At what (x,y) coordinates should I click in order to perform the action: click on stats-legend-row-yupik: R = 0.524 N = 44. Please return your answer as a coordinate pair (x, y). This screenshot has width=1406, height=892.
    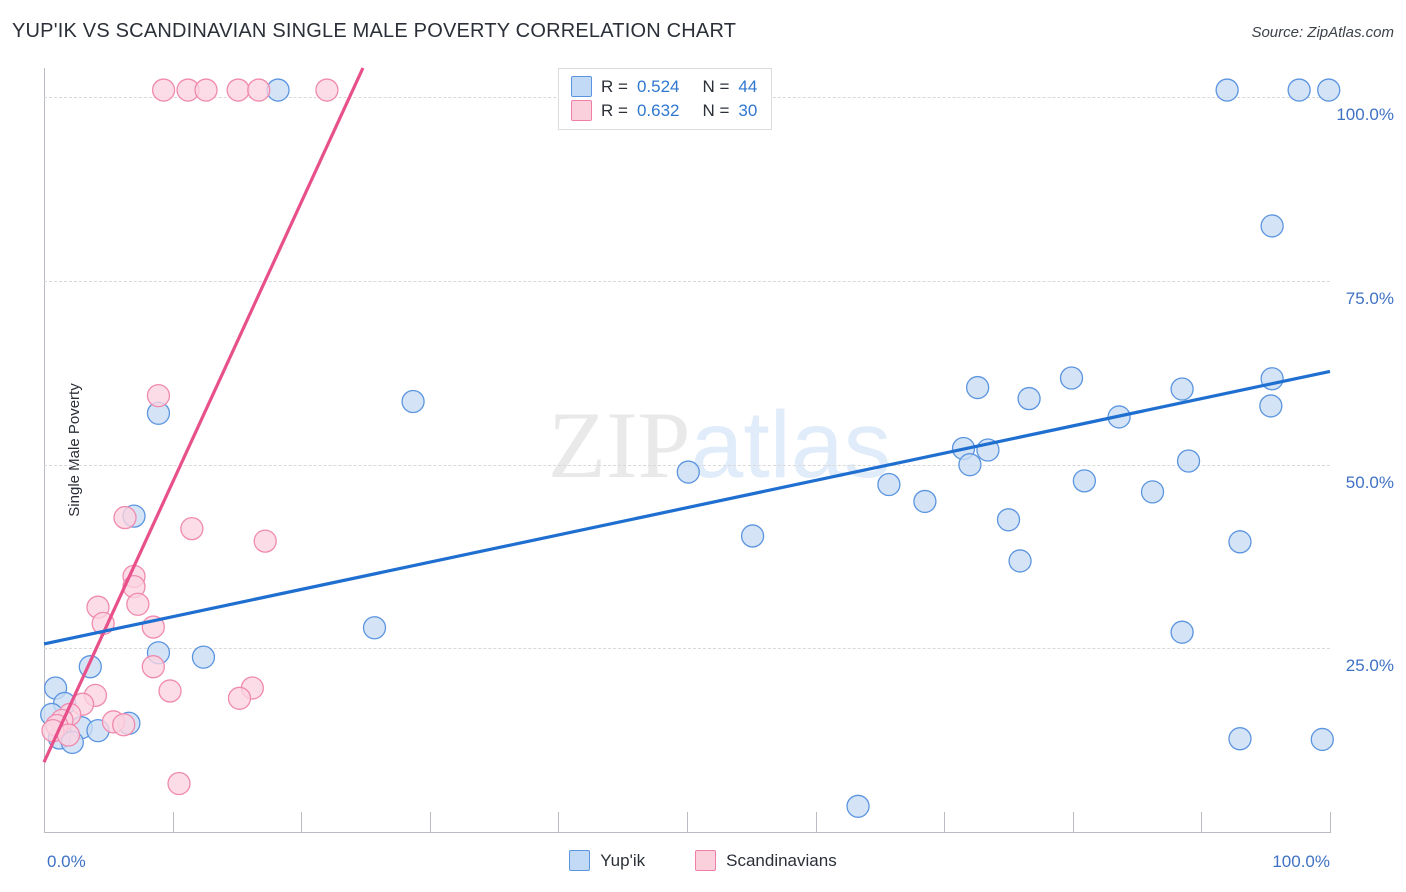
    Looking at the image, I should click on (664, 86).